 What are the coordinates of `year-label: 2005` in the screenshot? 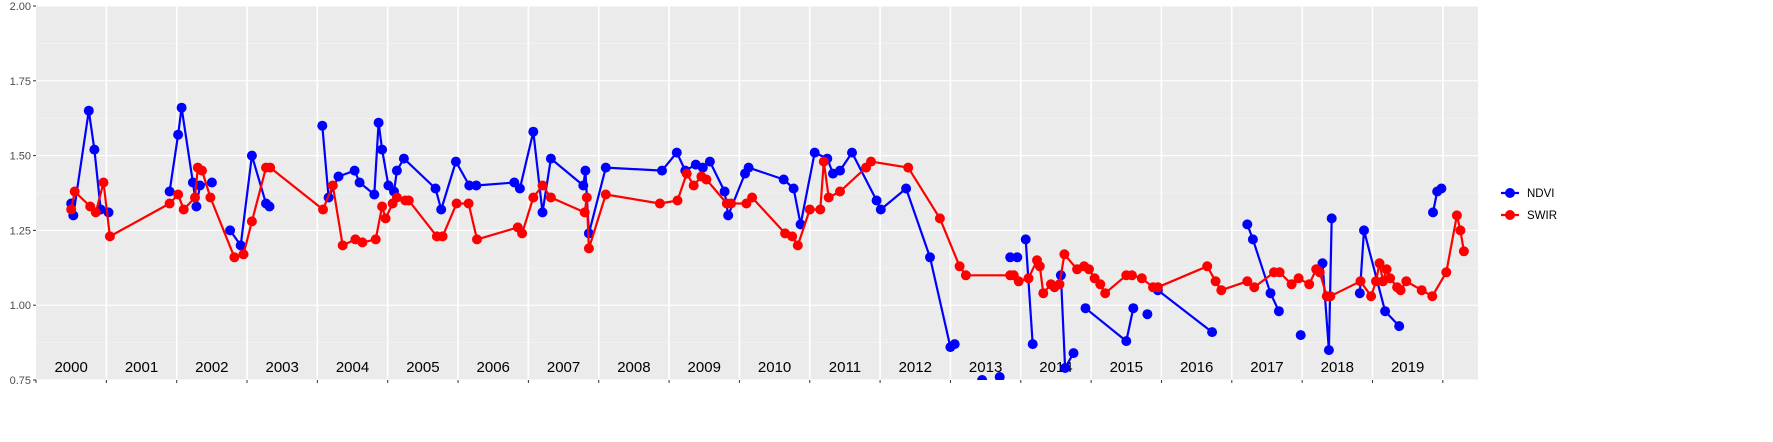 It's located at (422, 367).